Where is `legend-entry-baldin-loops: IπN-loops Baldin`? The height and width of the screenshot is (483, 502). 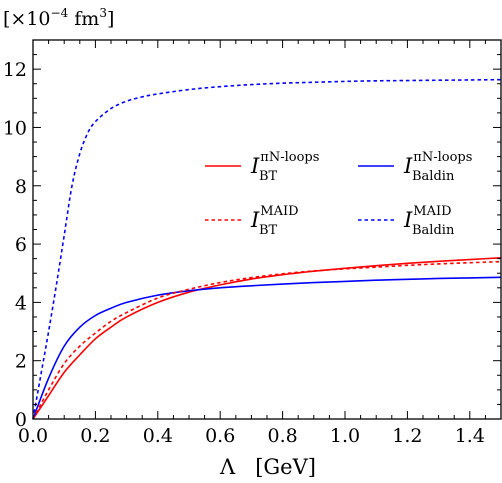
legend-entry-baldin-loops: IπN-loops Baldin is located at coordinates (415, 167).